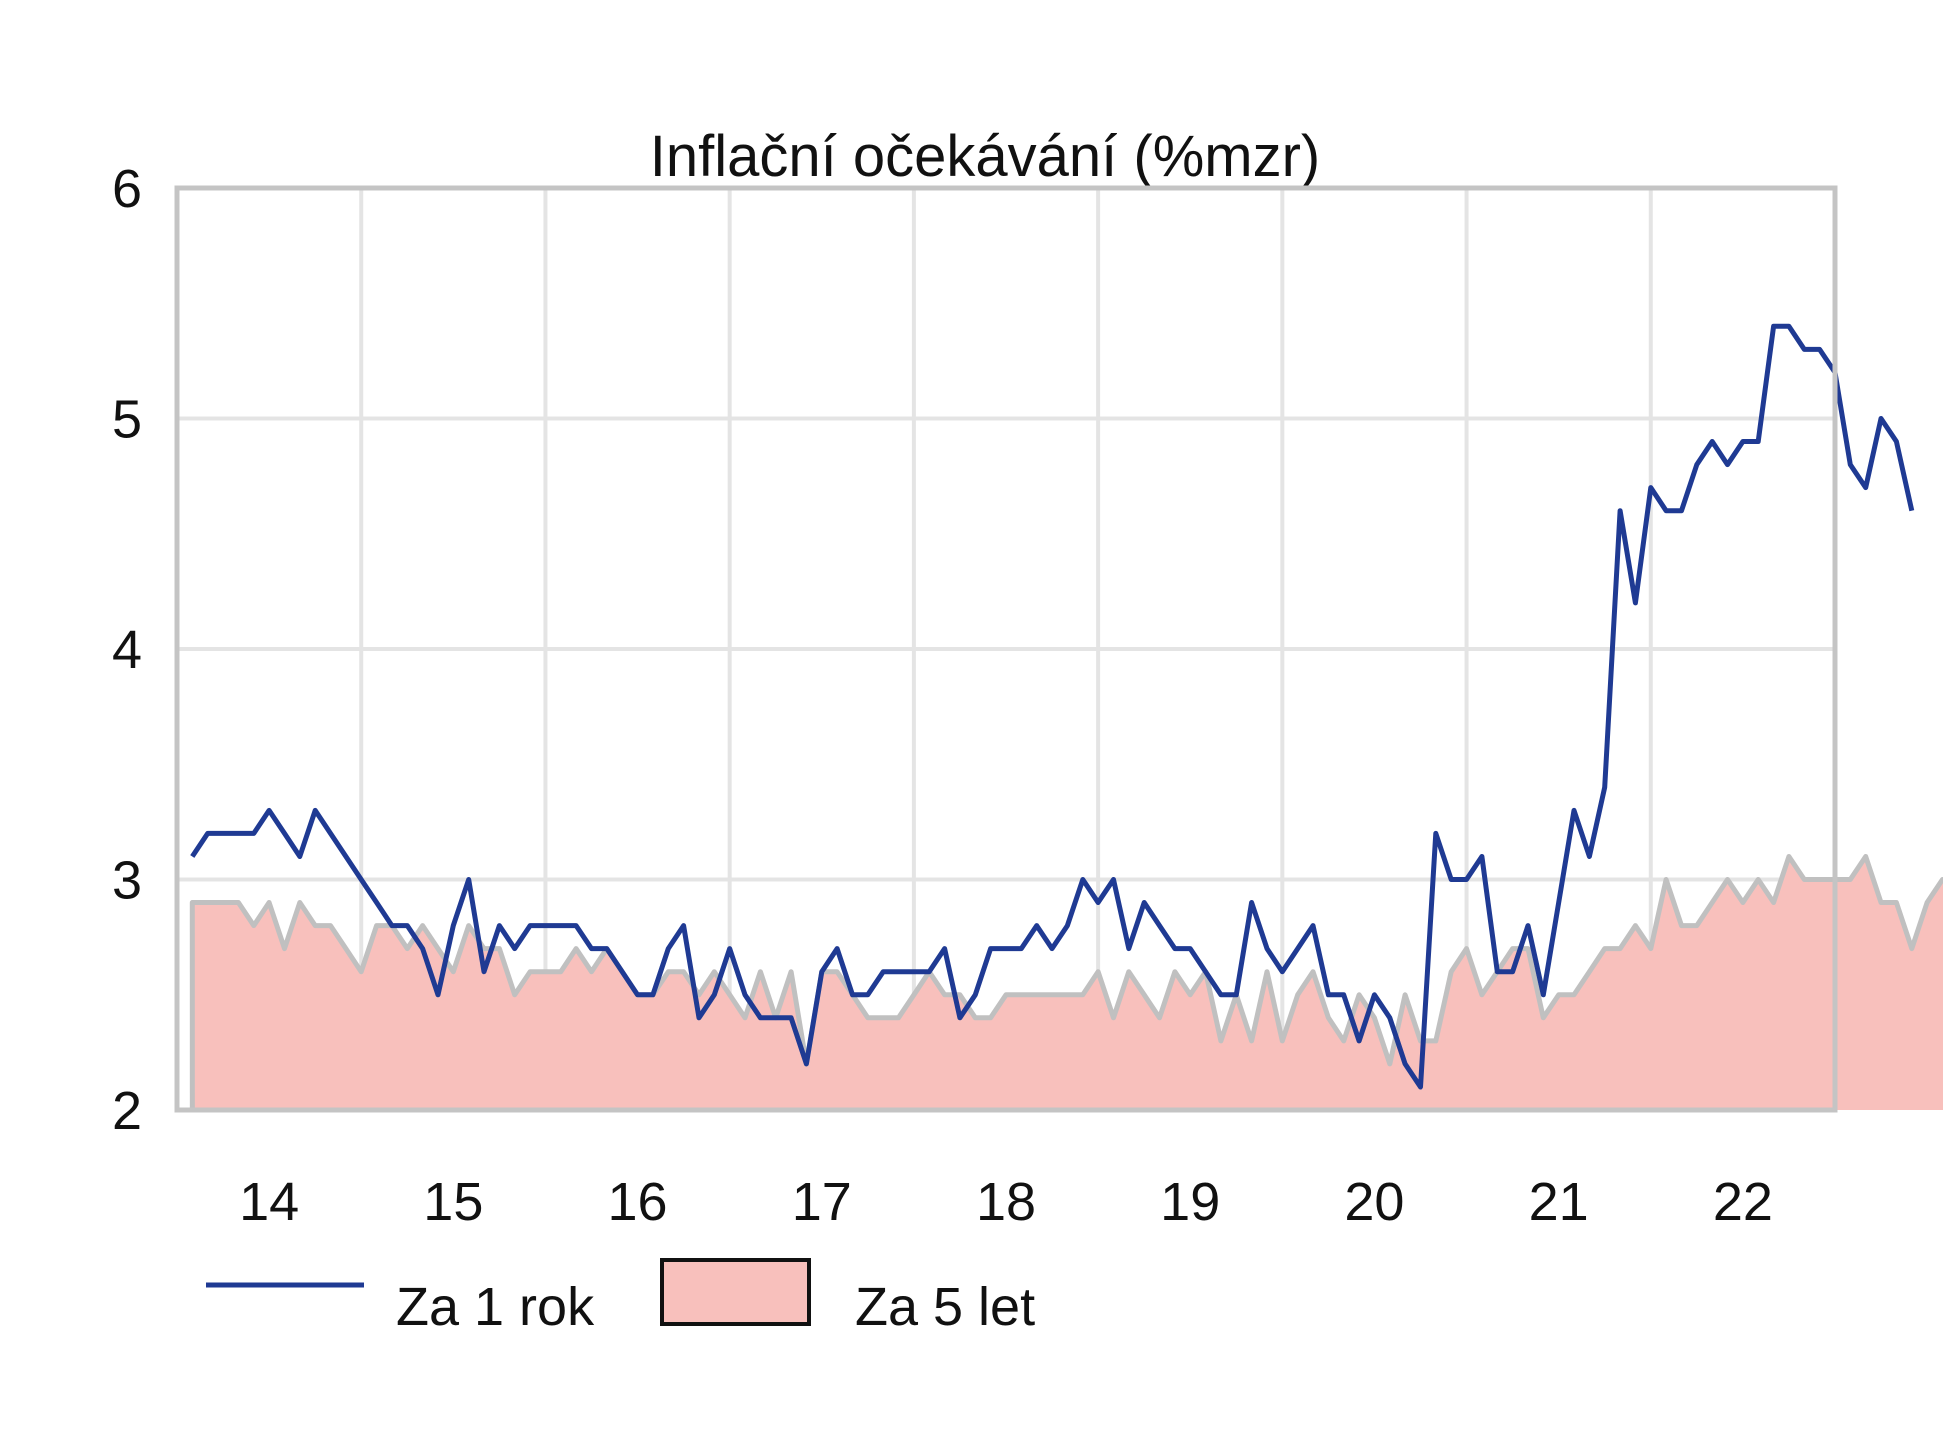  I want to click on x-tick-label: 16, so click(638, 1202).